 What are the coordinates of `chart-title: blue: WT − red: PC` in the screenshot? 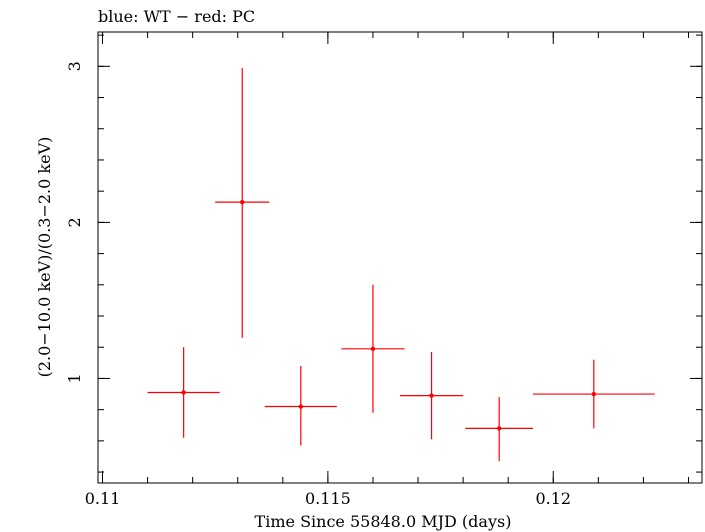 It's located at (176, 16).